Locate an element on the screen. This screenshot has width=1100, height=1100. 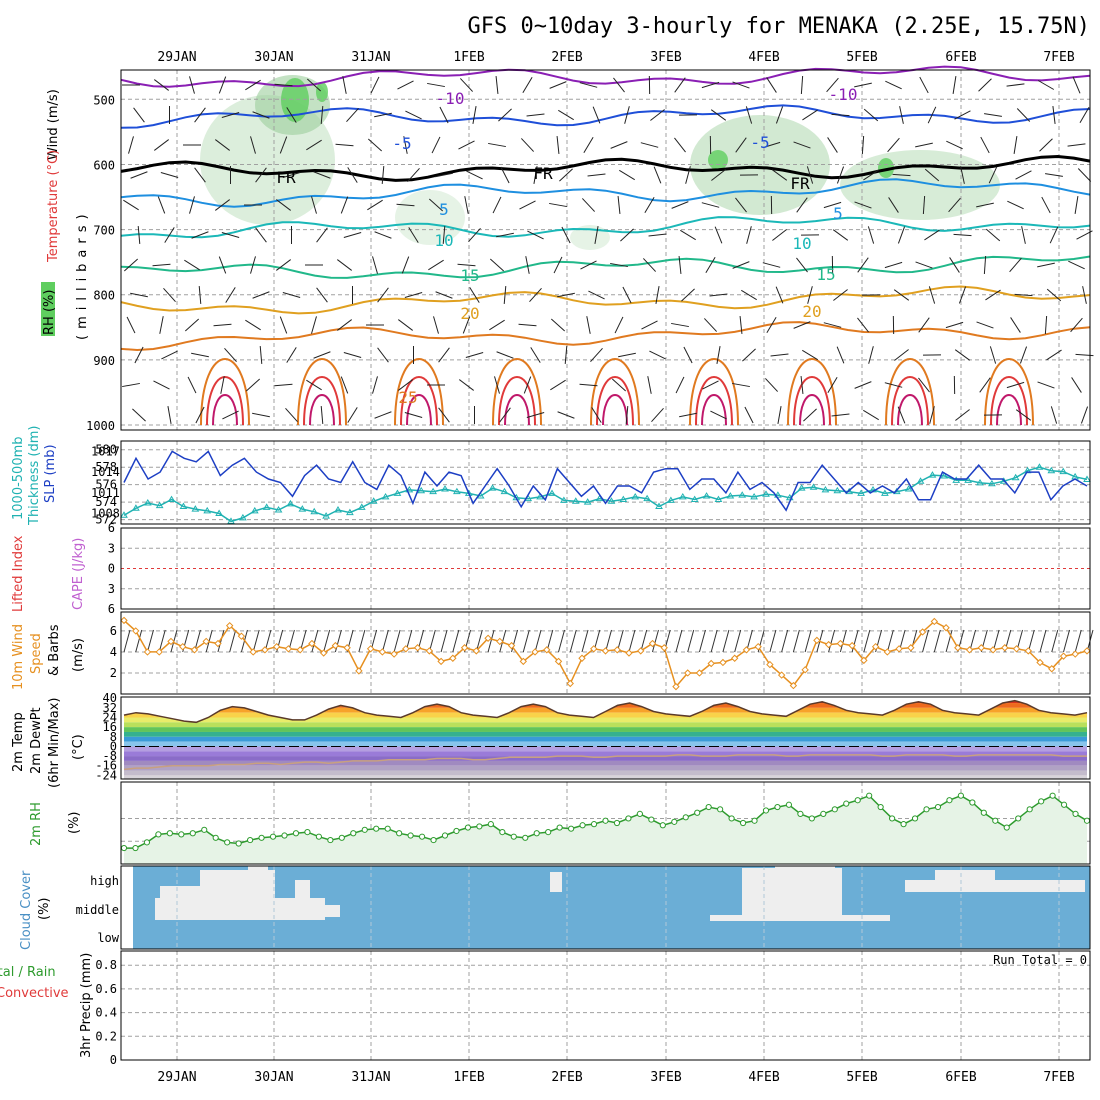
label-wind10-units: (m/s) is located at coordinates (78, 655).